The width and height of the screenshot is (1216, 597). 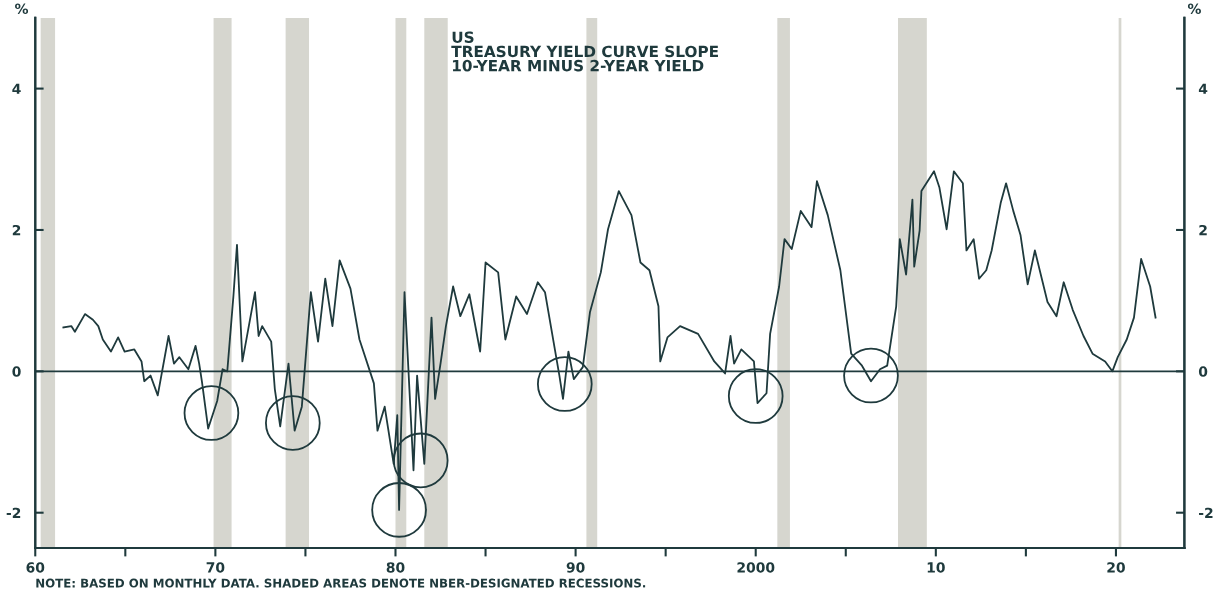 What do you see at coordinates (1203, 371) in the screenshot?
I see `y2-tick-label: 0` at bounding box center [1203, 371].